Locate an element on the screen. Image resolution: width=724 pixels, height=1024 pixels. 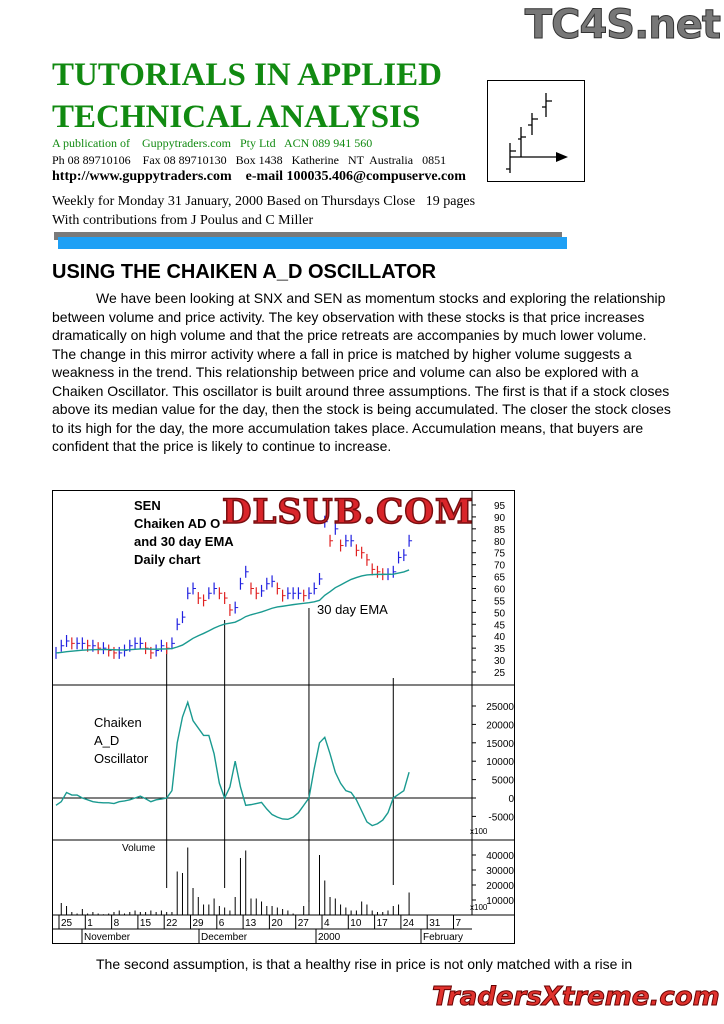
date-tick-label: 4 is located at coordinates (327, 923).